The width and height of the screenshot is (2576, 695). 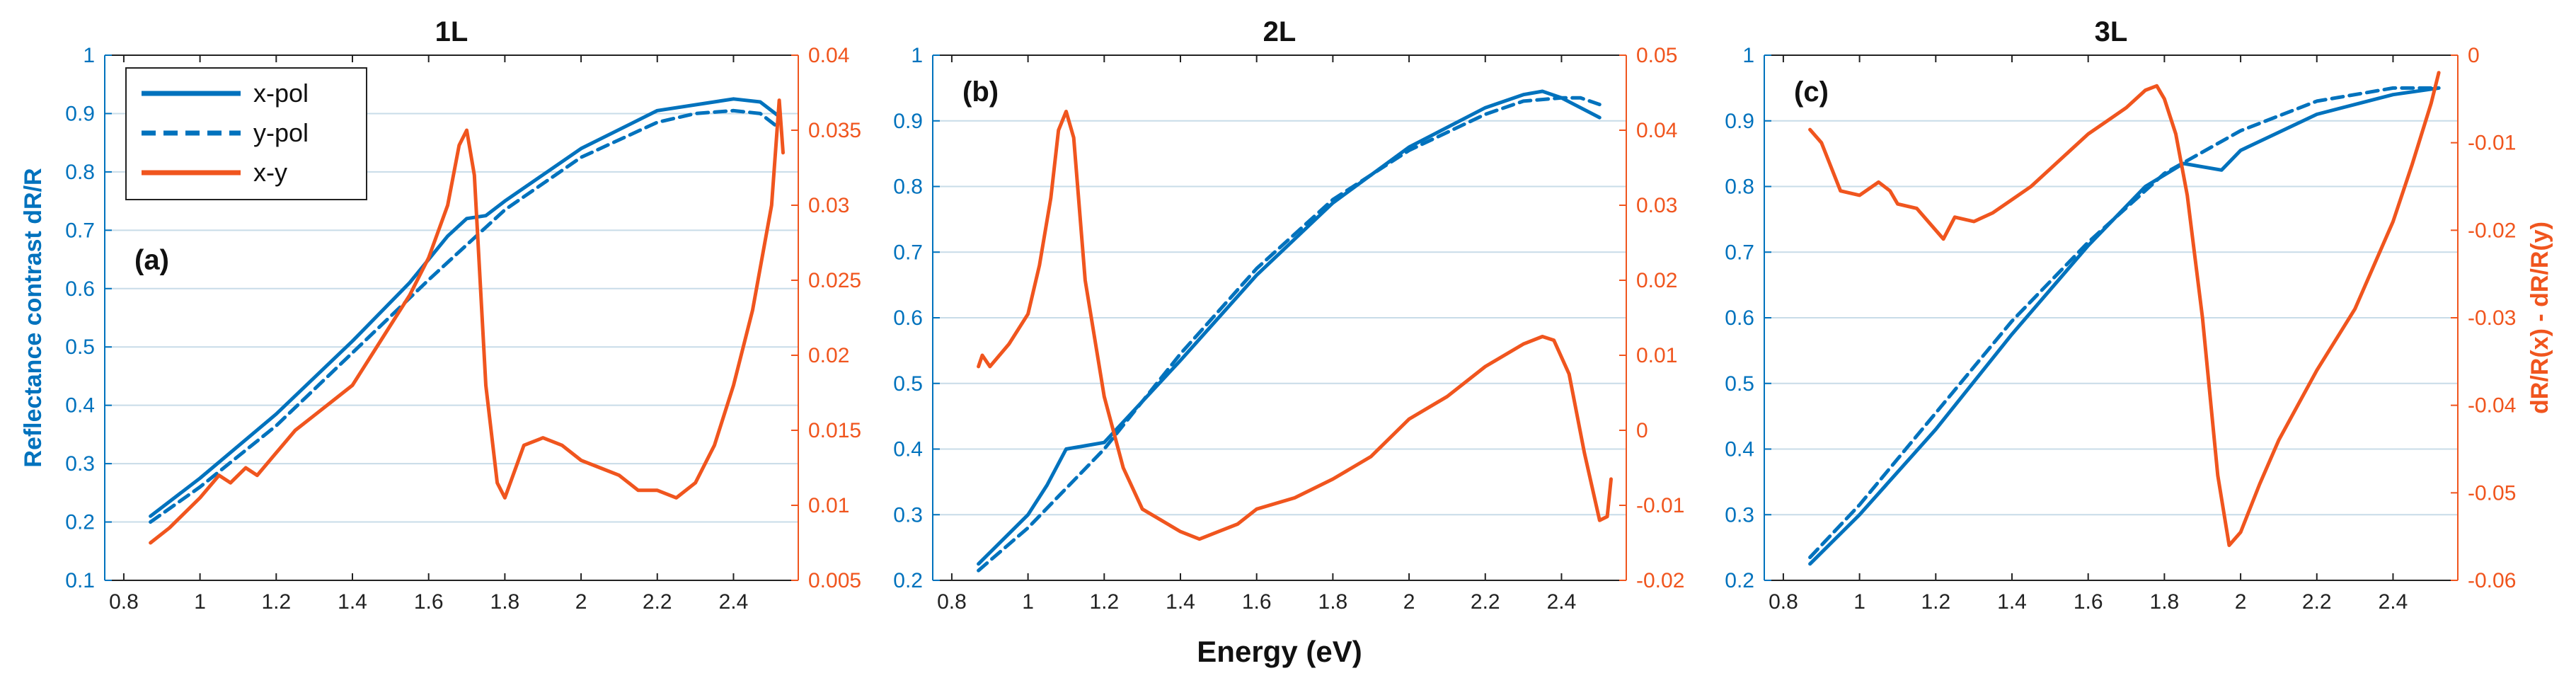 What do you see at coordinates (1812, 92) in the screenshot?
I see `panel-label: (c)` at bounding box center [1812, 92].